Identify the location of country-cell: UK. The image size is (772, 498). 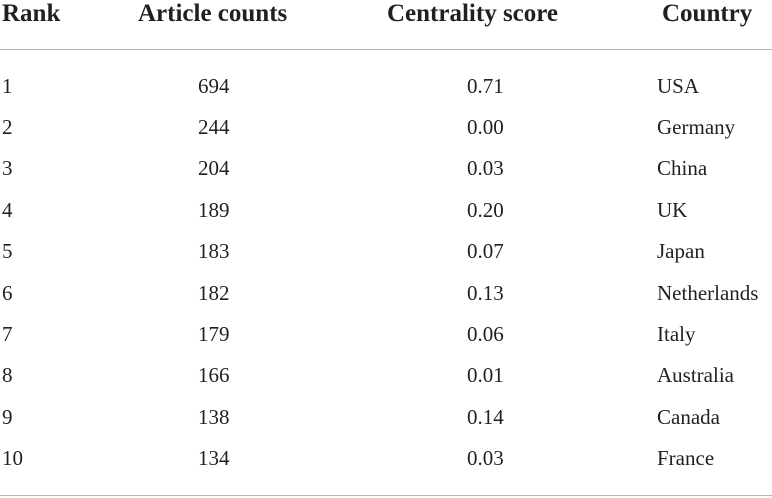
(672, 210).